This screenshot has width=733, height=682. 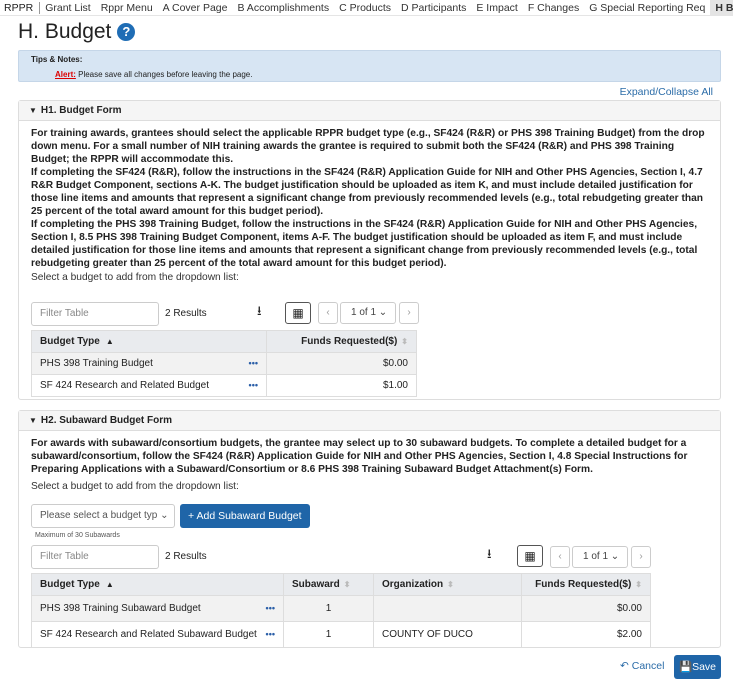 What do you see at coordinates (186, 556) in the screenshot?
I see `h2-results-count: 2 Results` at bounding box center [186, 556].